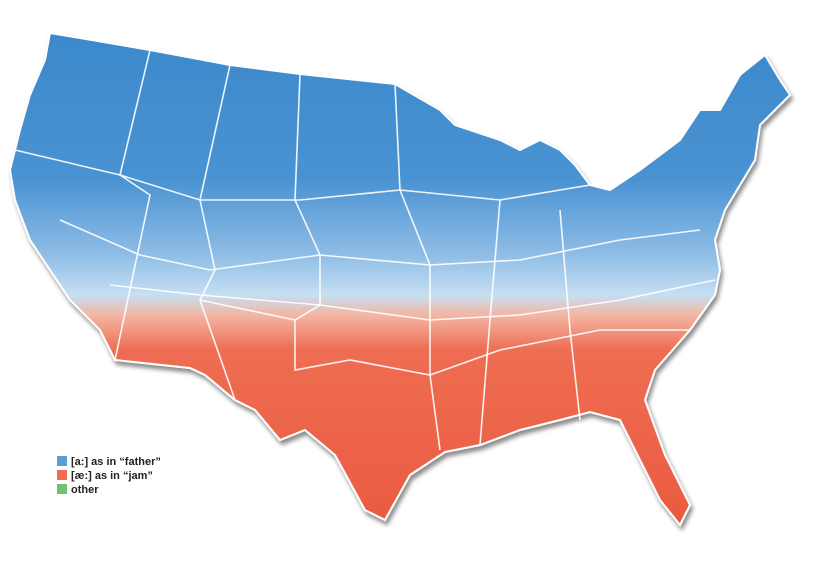  Describe the element at coordinates (116, 462) in the screenshot. I see `legend-label: [a:] as in “father”` at that location.